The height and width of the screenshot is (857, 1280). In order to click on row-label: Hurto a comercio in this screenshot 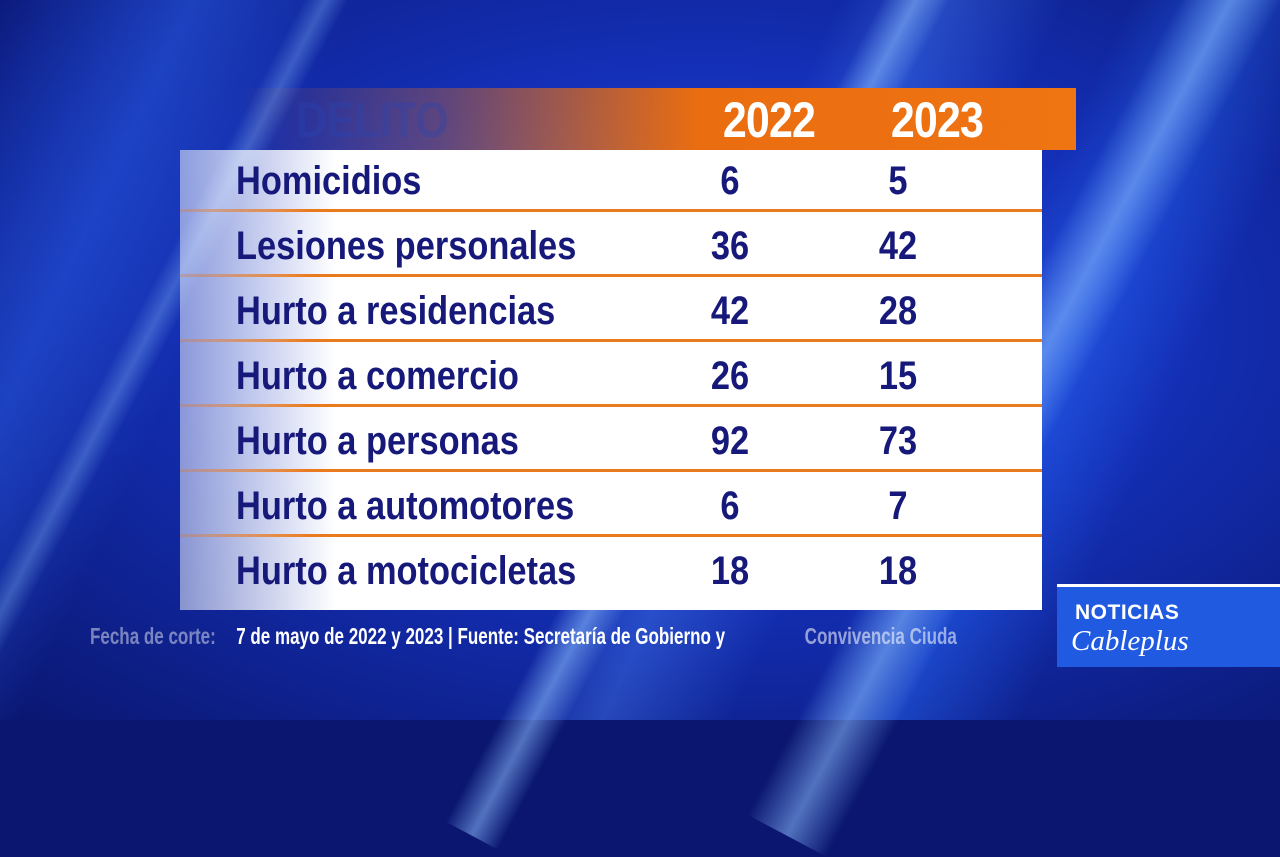, I will do `click(377, 376)`.